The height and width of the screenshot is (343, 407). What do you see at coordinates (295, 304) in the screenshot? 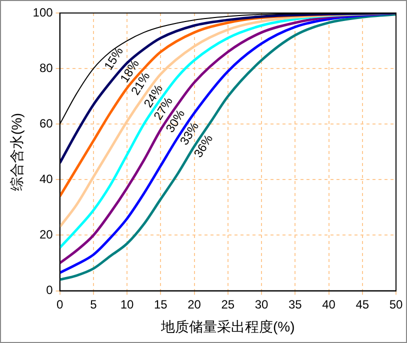
I see `x-tick-label: 35` at bounding box center [295, 304].